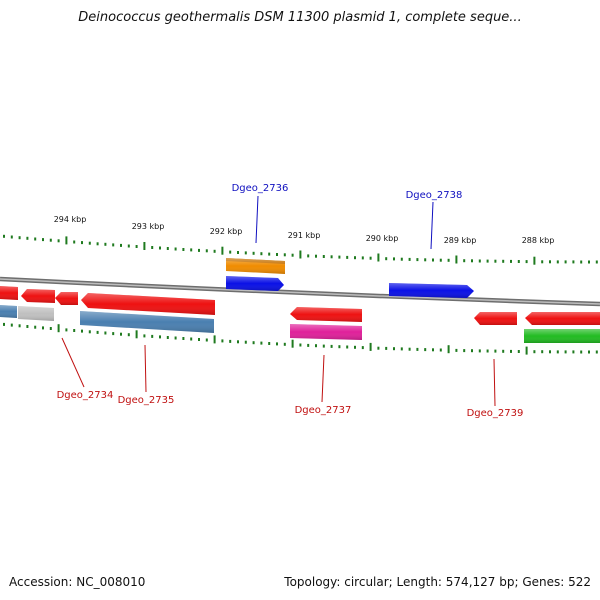 The height and width of the screenshot is (600, 600). What do you see at coordinates (70, 219) in the screenshot?
I see `tick-label: 294 kbp` at bounding box center [70, 219].